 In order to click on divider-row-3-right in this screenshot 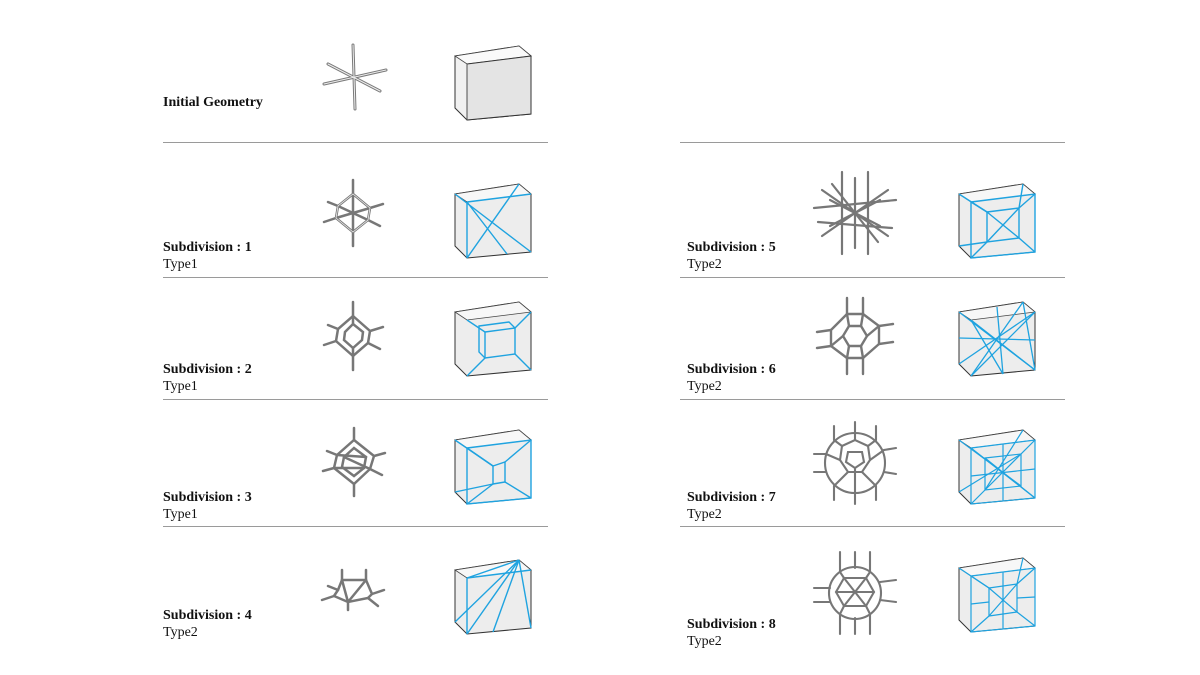, I will do `click(872, 526)`.